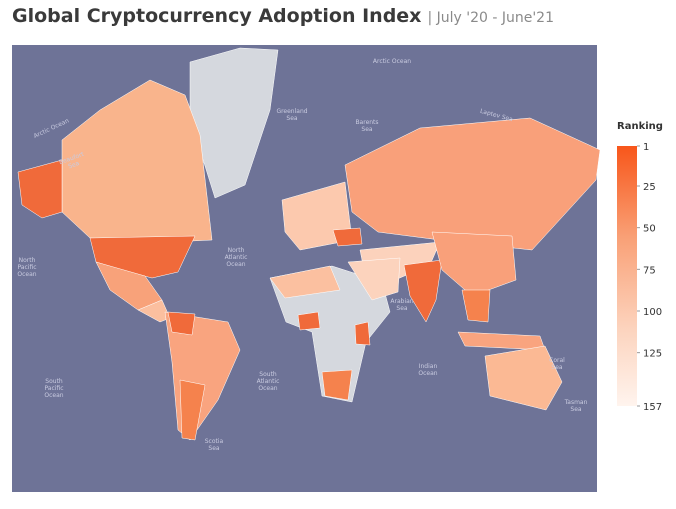 The image size is (676, 509). I want to click on argentina, so click(192, 410).